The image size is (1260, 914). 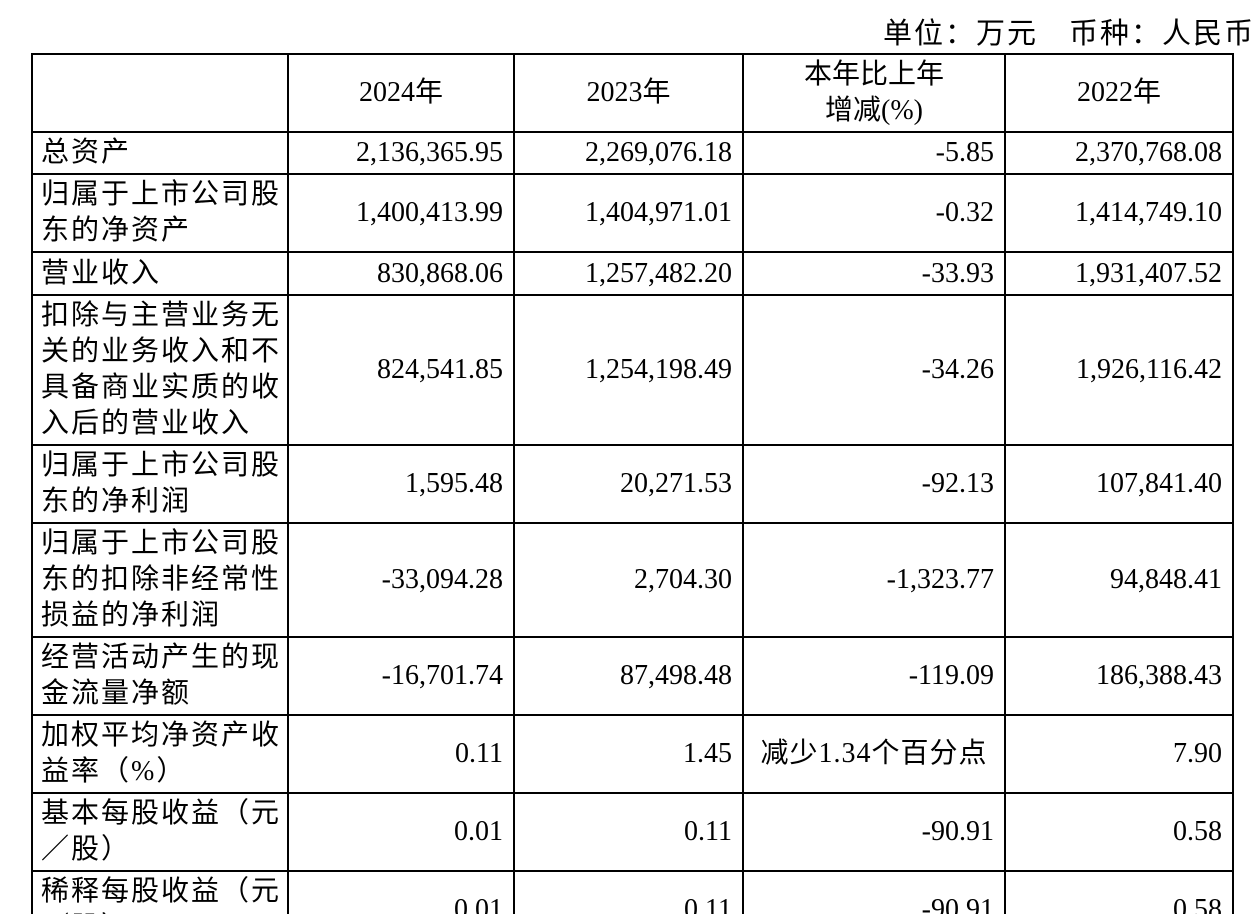 What do you see at coordinates (874, 153) in the screenshot?
I see `value-change: -5.85` at bounding box center [874, 153].